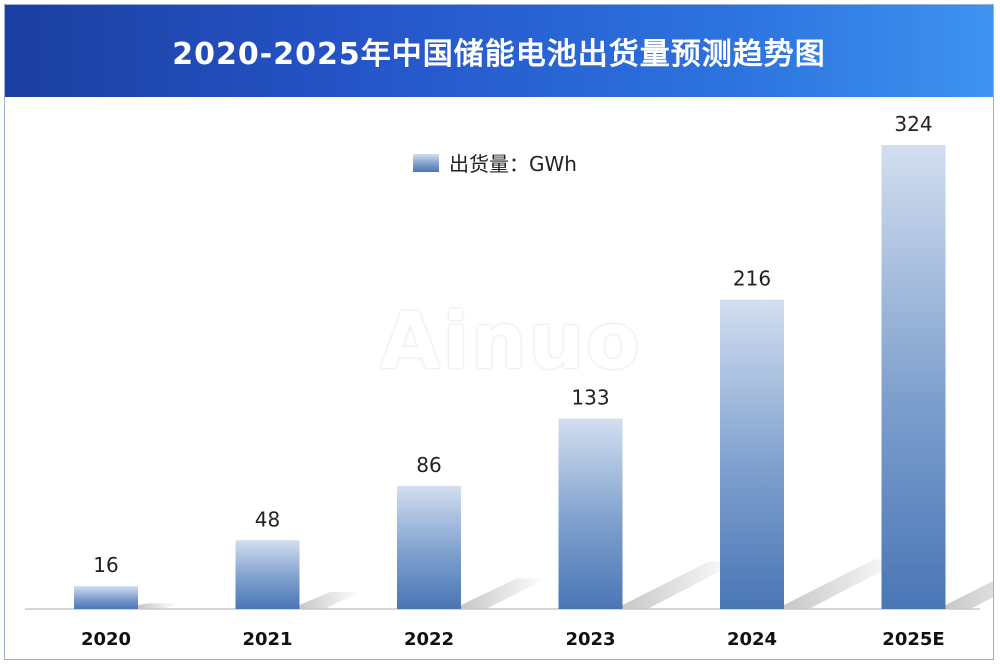 The height and width of the screenshot is (666, 1000). Describe the element at coordinates (429, 639) in the screenshot. I see `x-tick-2022: 2022` at that location.